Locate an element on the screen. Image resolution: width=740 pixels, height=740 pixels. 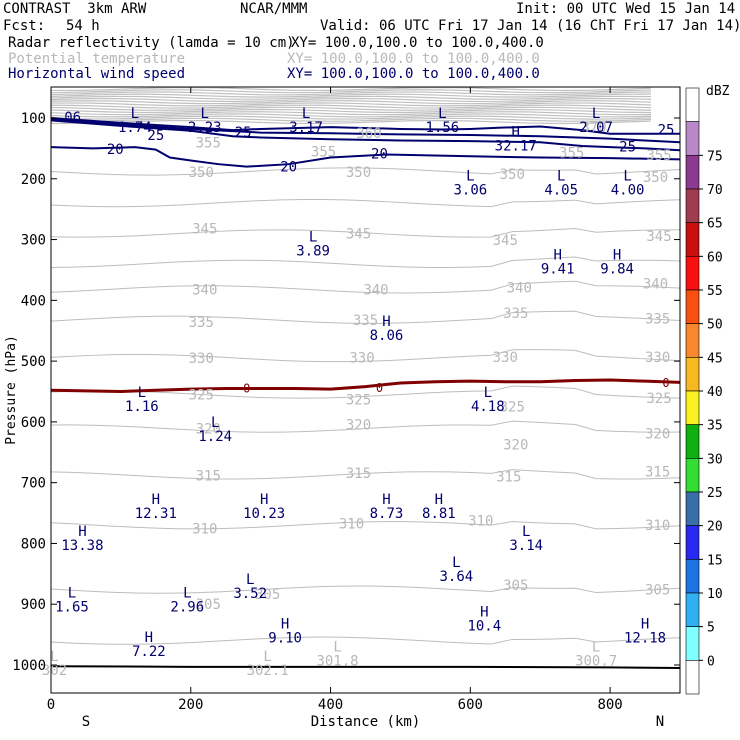
extremum-value: 301.8 is located at coordinates (337, 662).